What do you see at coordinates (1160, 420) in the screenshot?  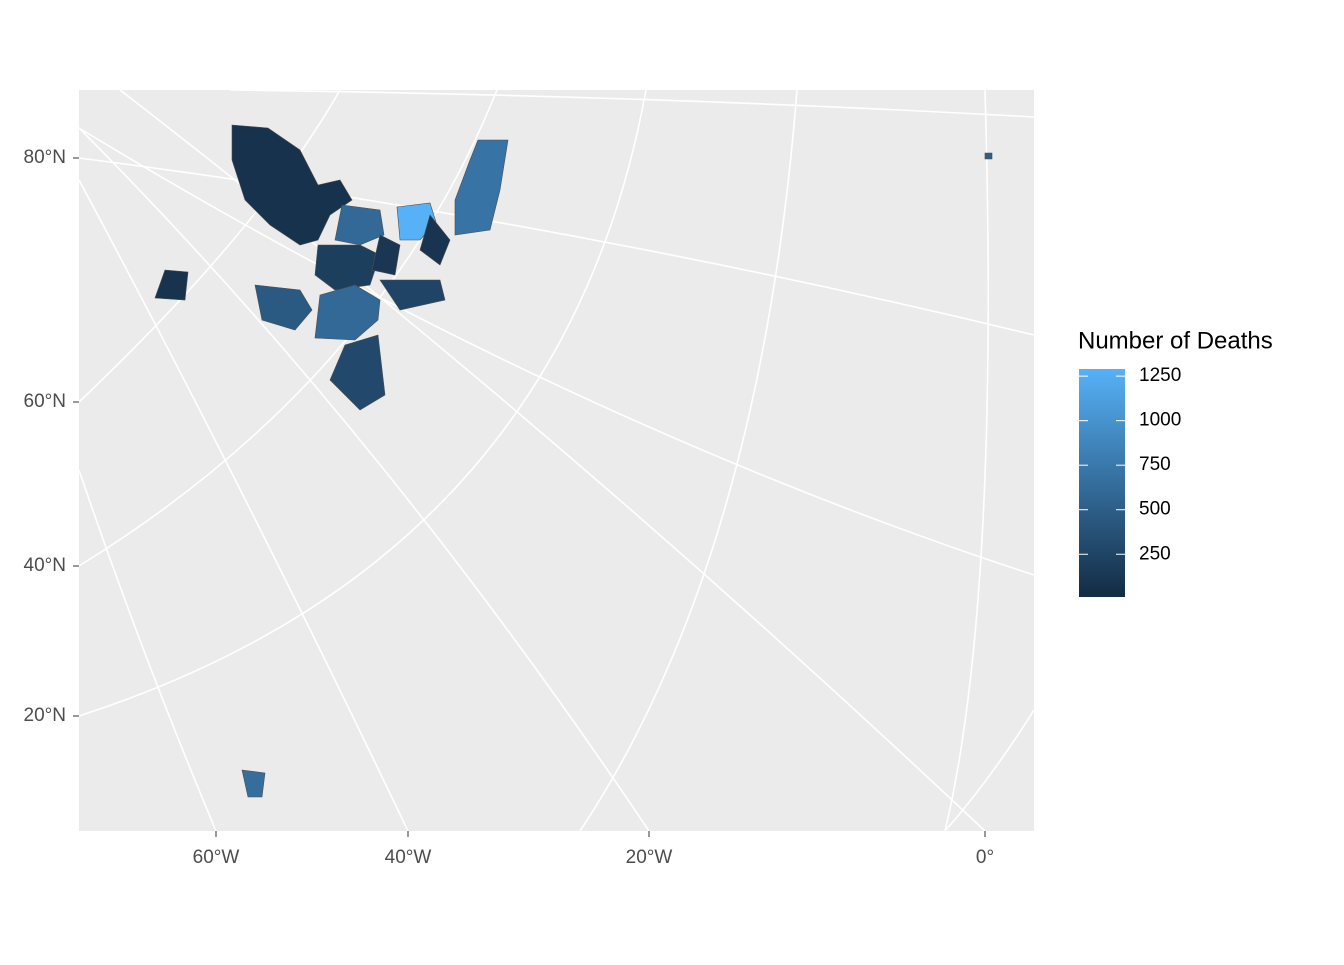 I see `legend-tick-label: 1000` at bounding box center [1160, 420].